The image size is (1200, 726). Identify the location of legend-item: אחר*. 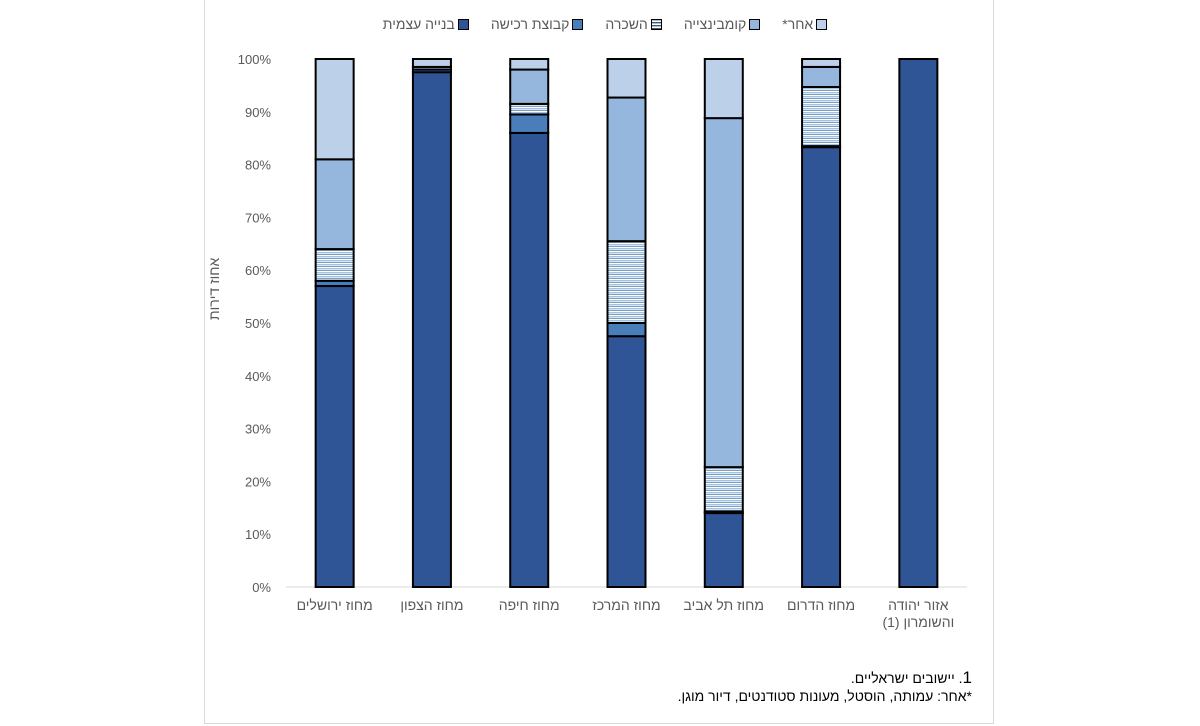
(805, 24).